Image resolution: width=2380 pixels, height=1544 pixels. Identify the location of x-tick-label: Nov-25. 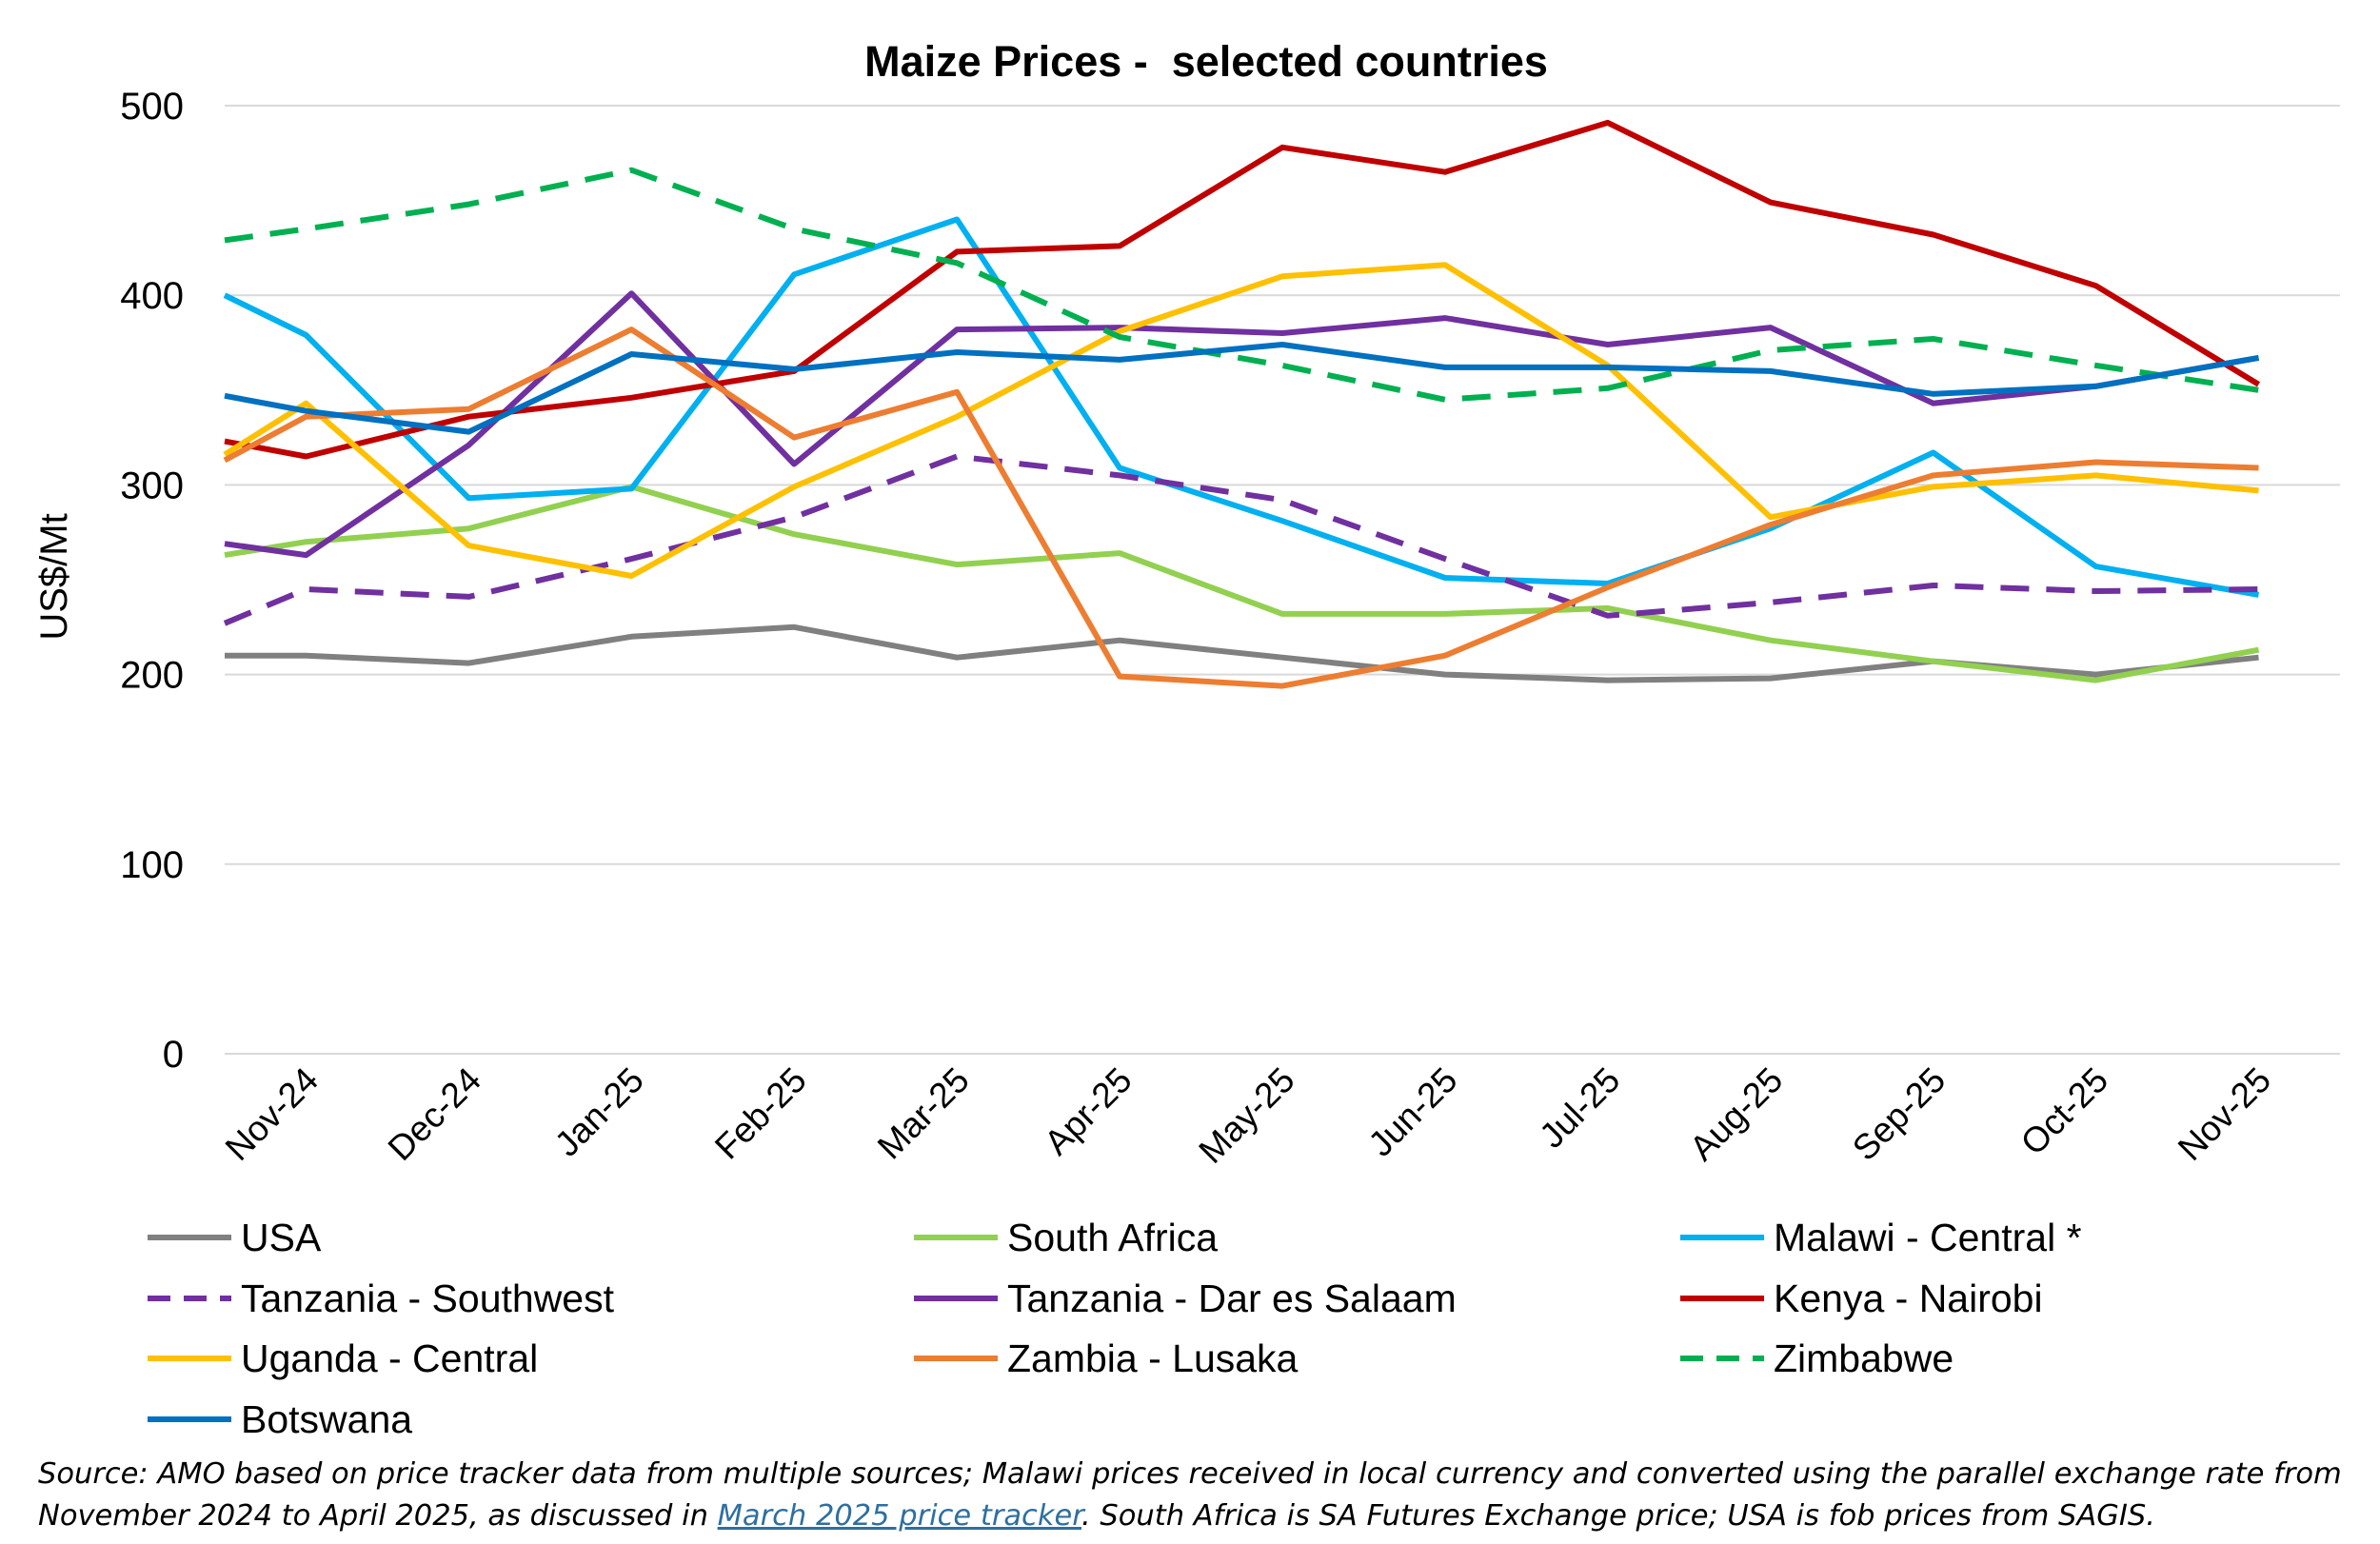
(2224, 1114).